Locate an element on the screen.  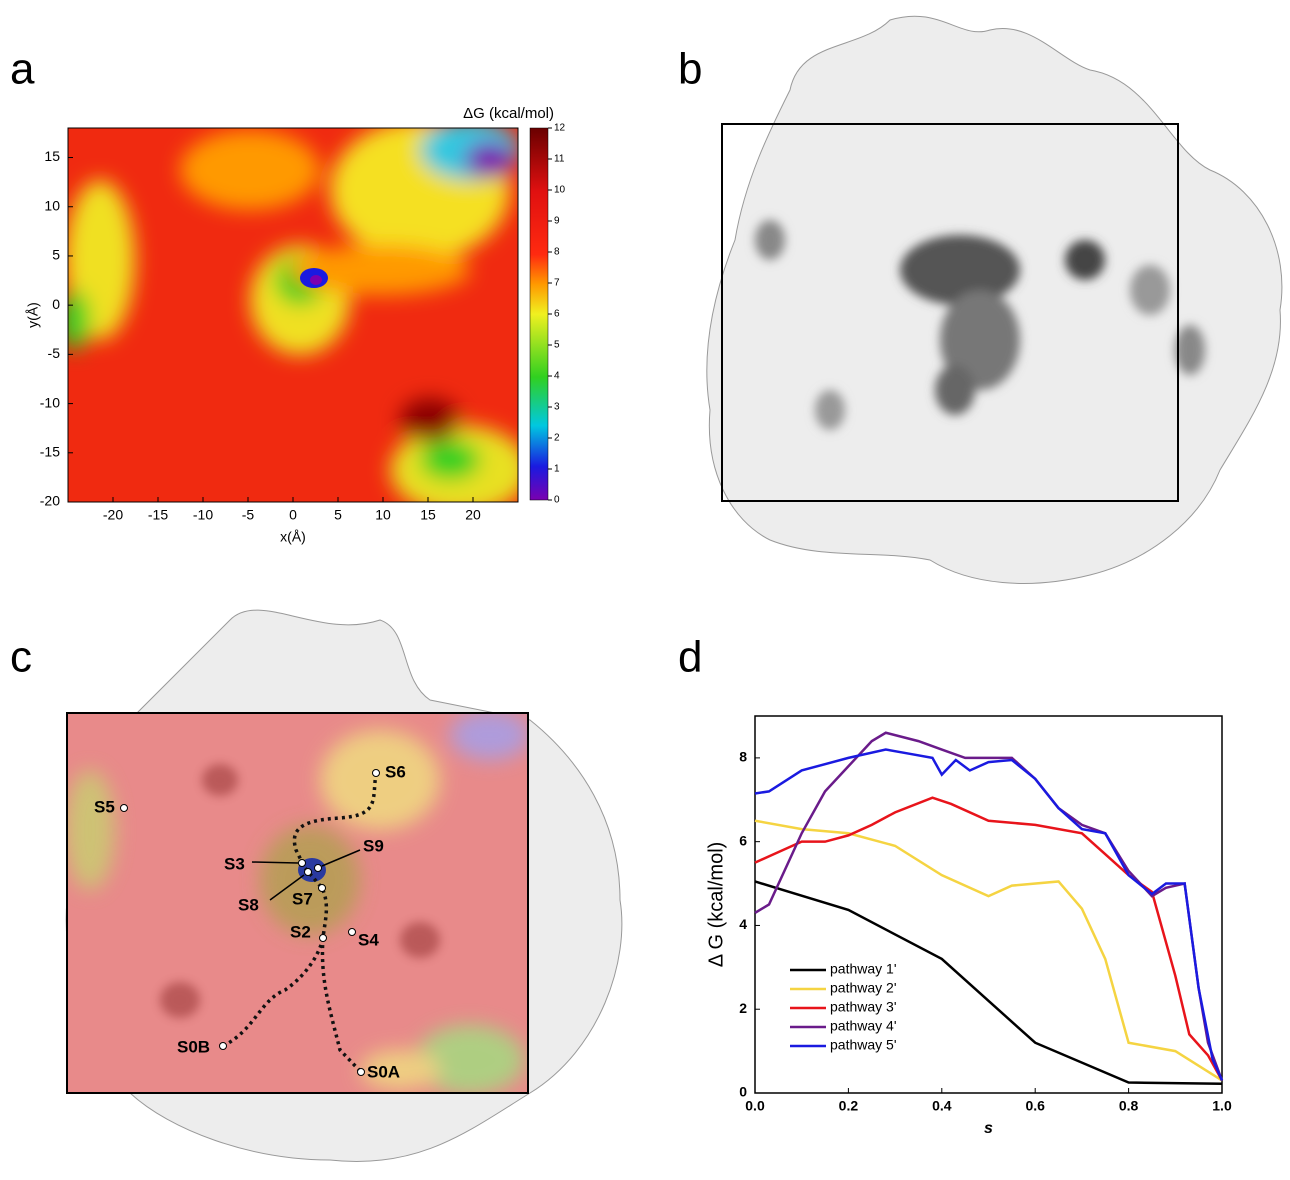
plot-frame is located at coordinates (988, 904).